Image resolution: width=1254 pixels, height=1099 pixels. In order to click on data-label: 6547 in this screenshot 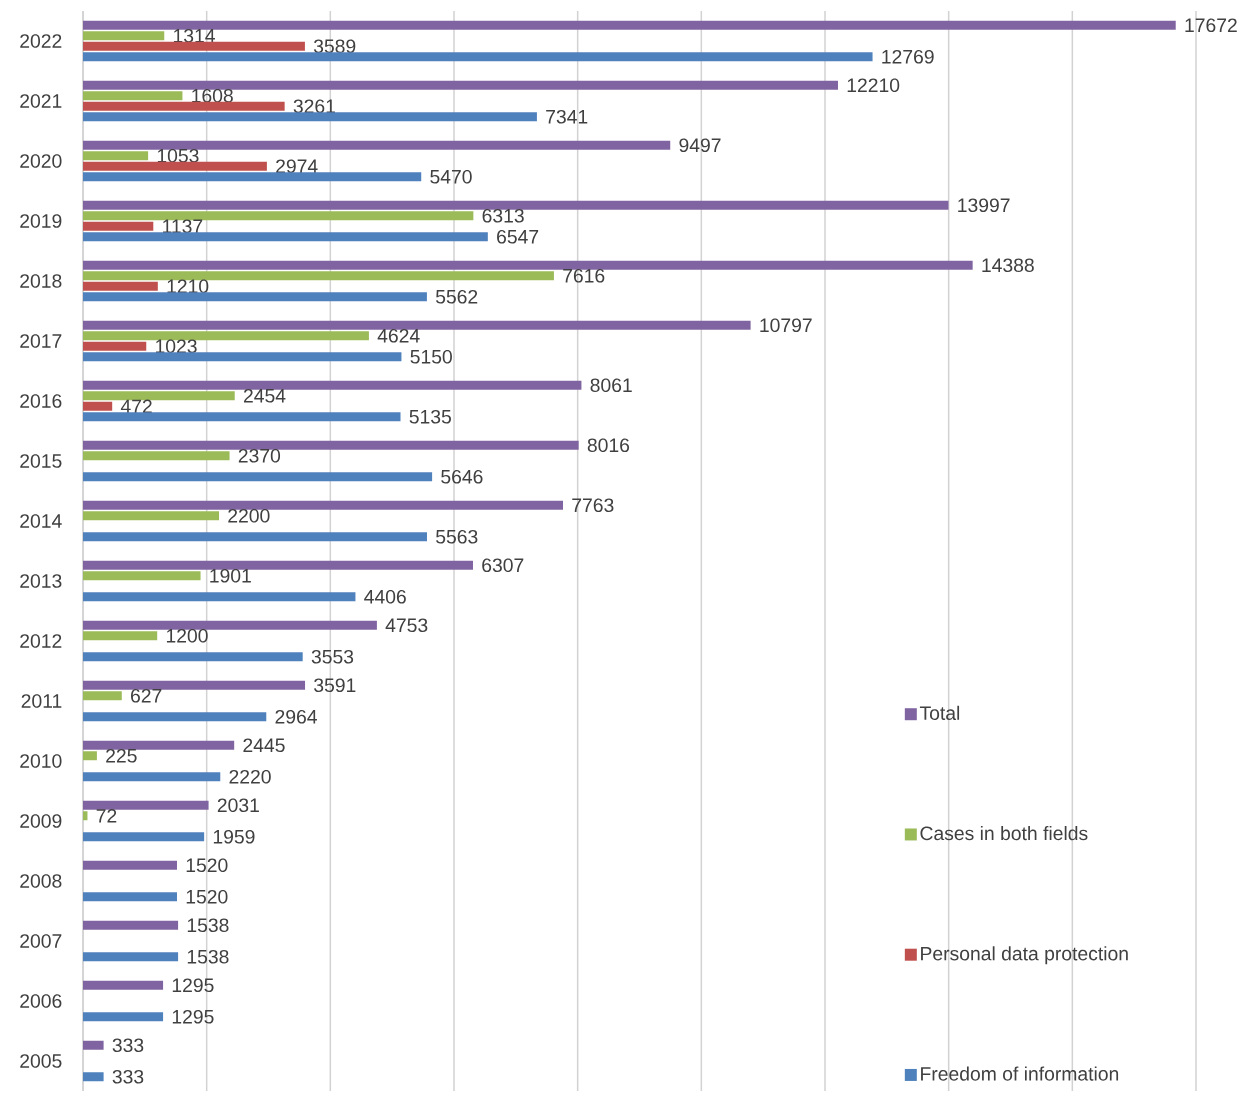, I will do `click(518, 236)`.